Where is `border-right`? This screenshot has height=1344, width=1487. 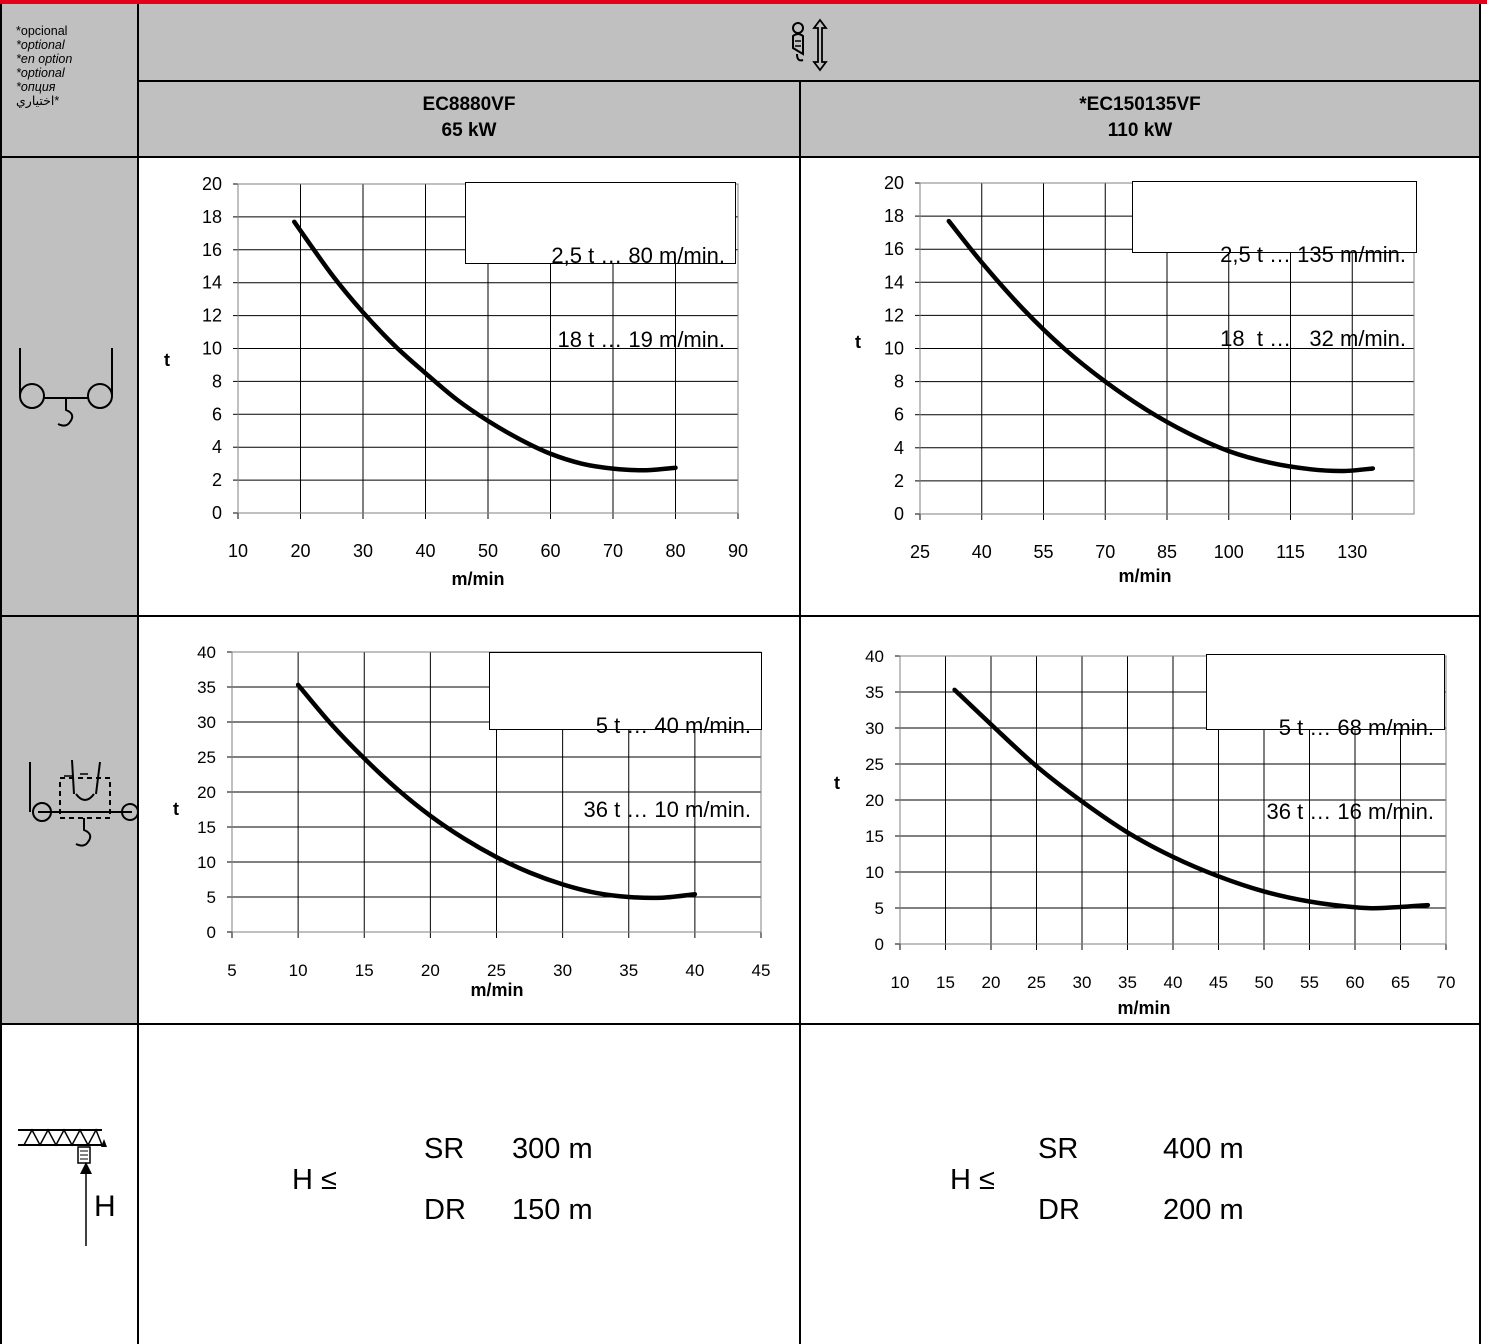
border-right is located at coordinates (1480, 674).